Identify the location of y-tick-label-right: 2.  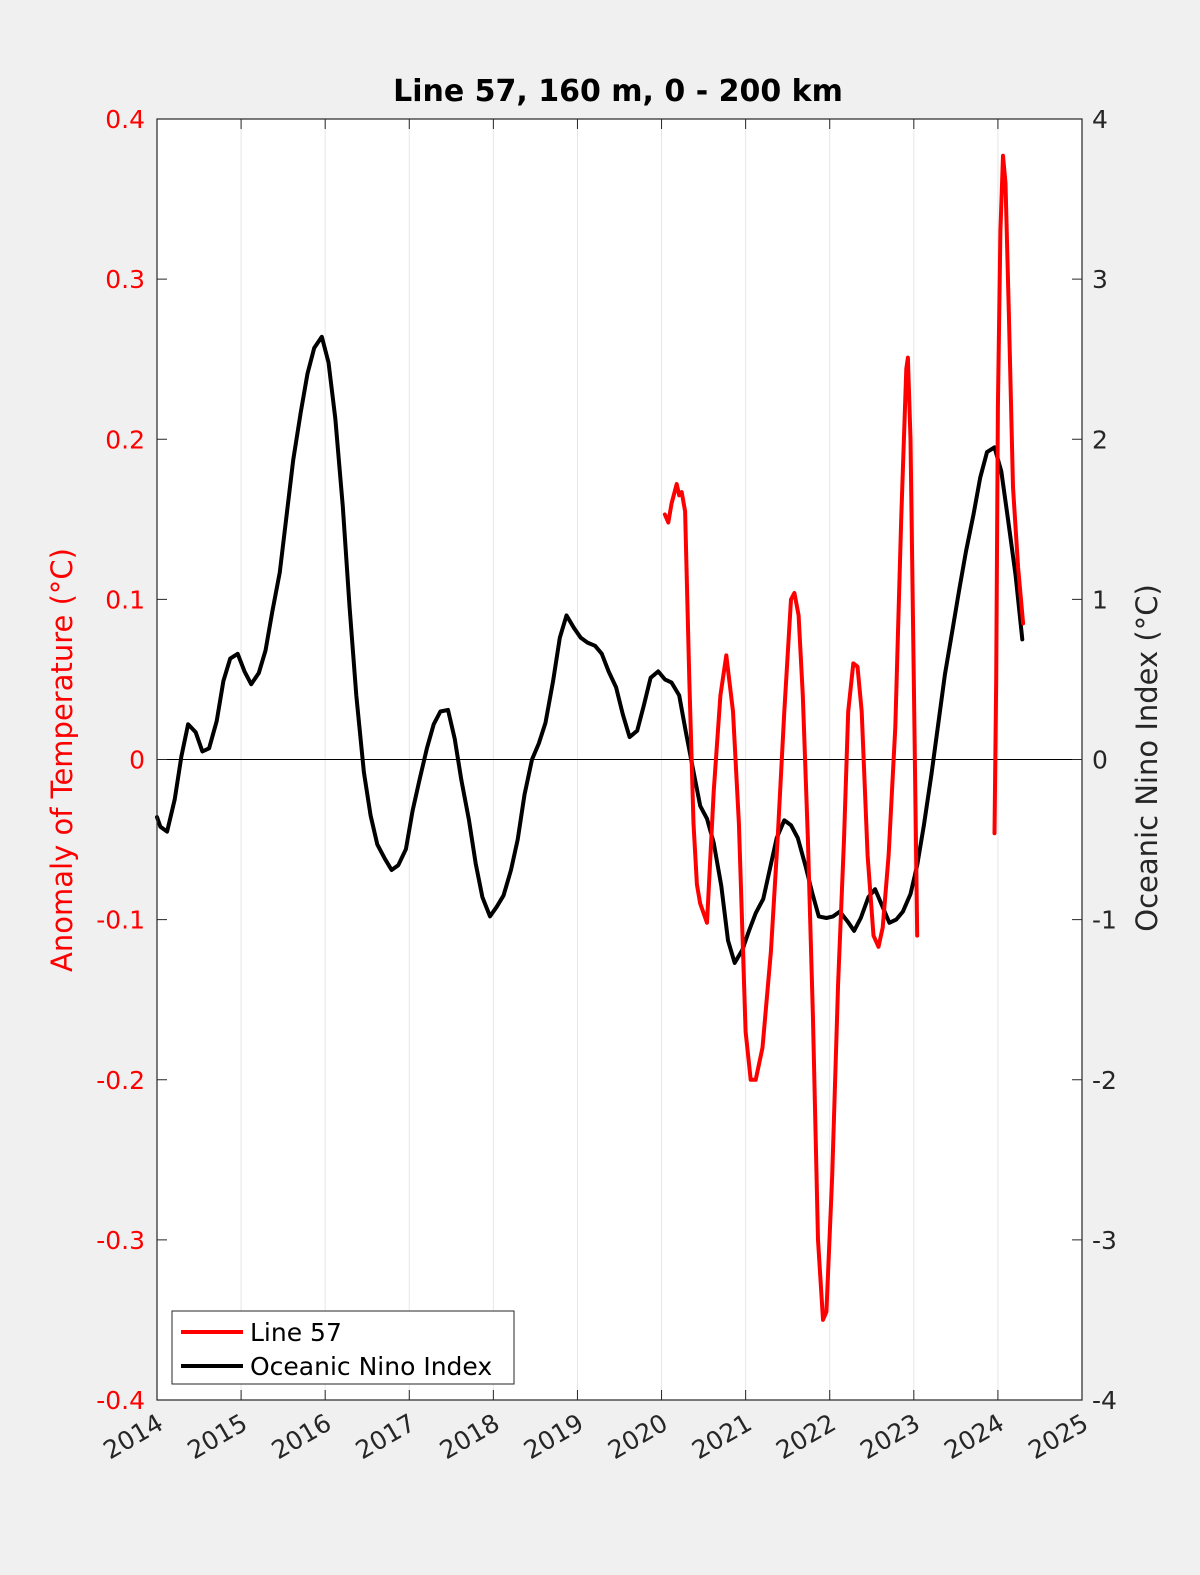
(1100, 439).